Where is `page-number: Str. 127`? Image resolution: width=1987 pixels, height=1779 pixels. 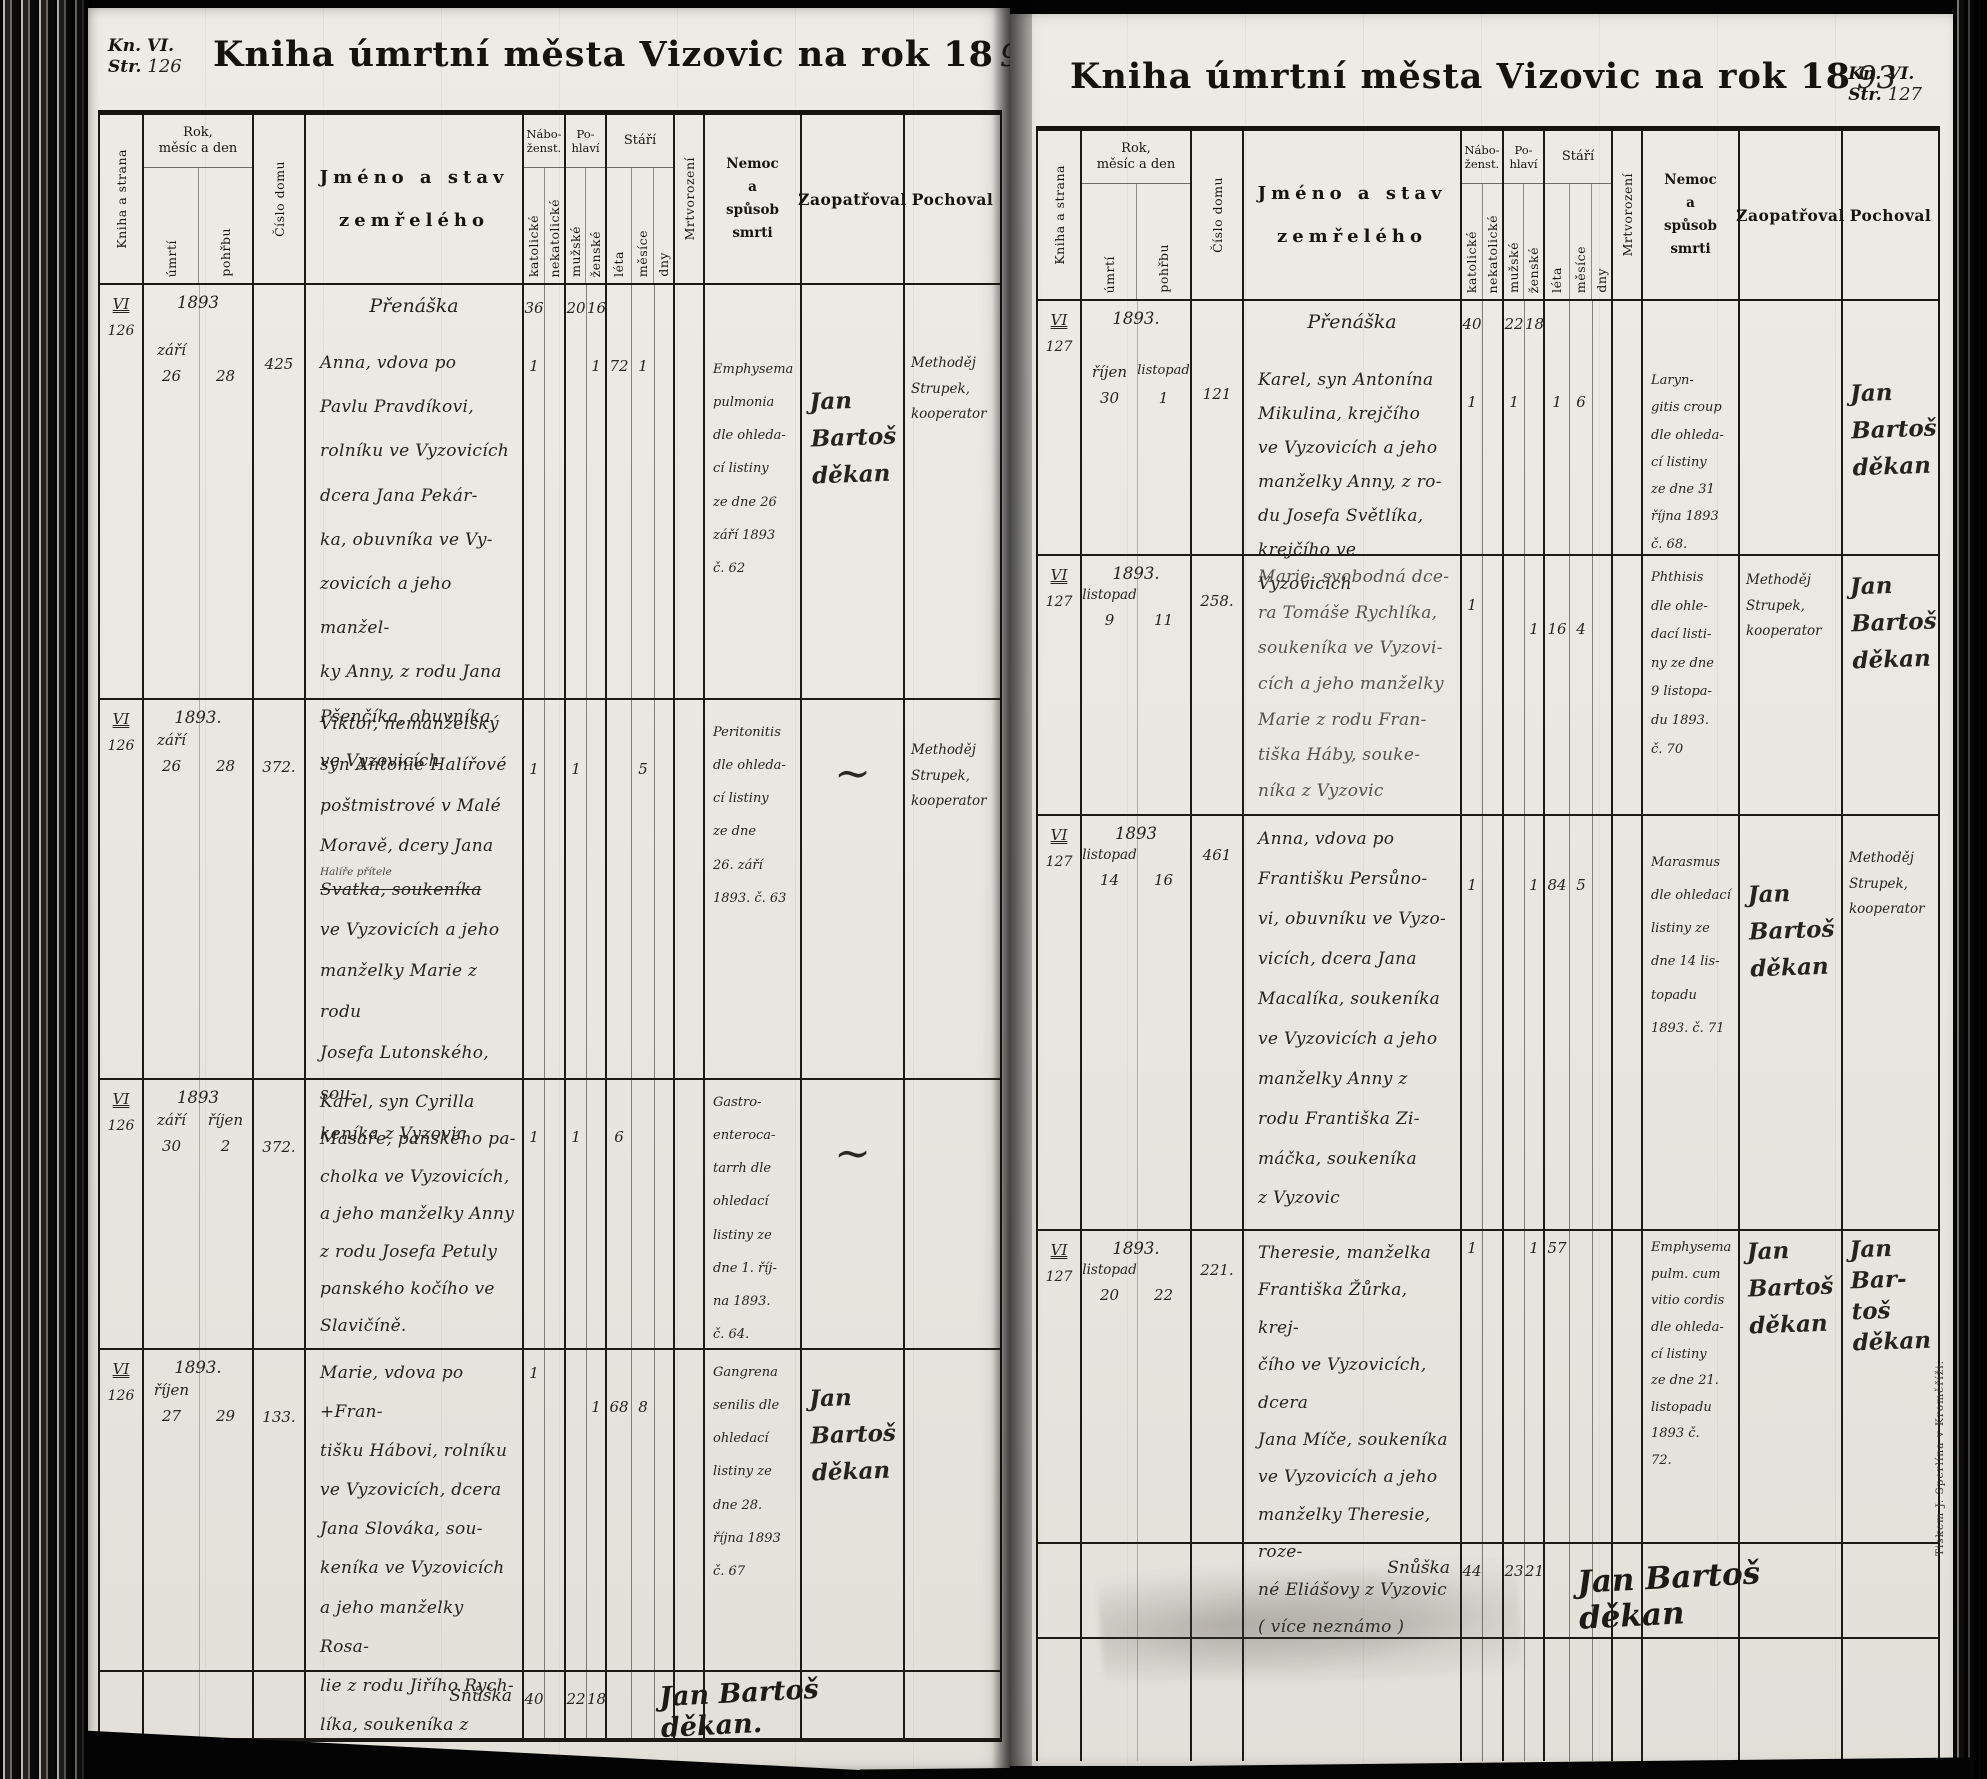 page-number: Str. 127 is located at coordinates (1885, 95).